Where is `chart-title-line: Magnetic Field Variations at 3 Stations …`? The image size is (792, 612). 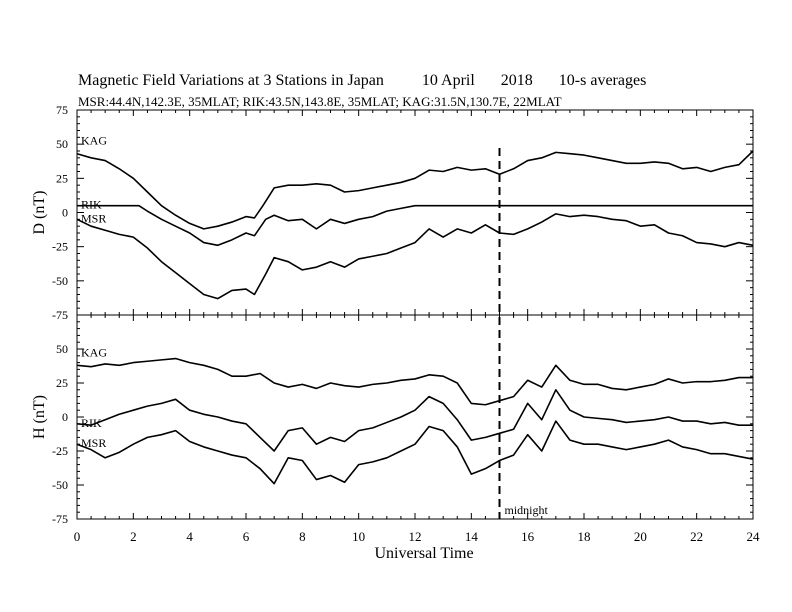 chart-title-line: Magnetic Field Variations at 3 Stations … is located at coordinates (428, 82).